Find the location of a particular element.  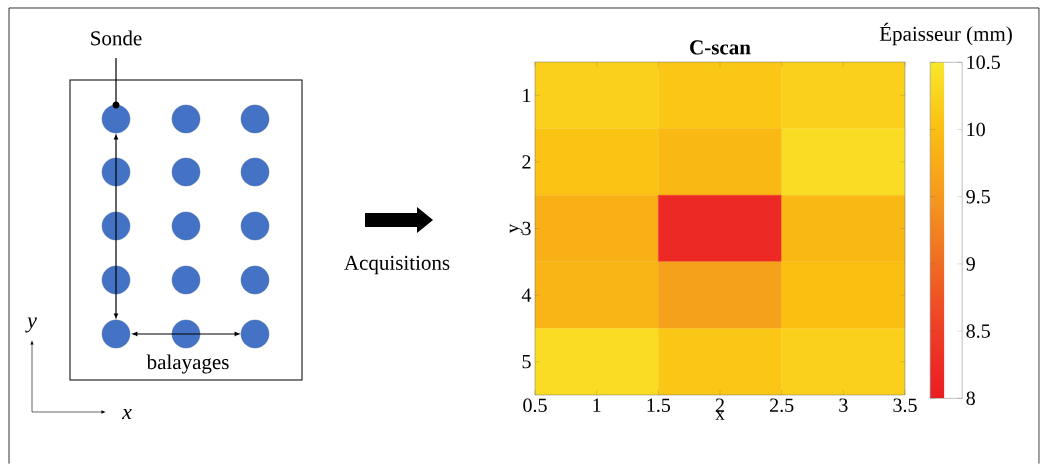

color-bar-label: 9.5 is located at coordinates (978, 196).